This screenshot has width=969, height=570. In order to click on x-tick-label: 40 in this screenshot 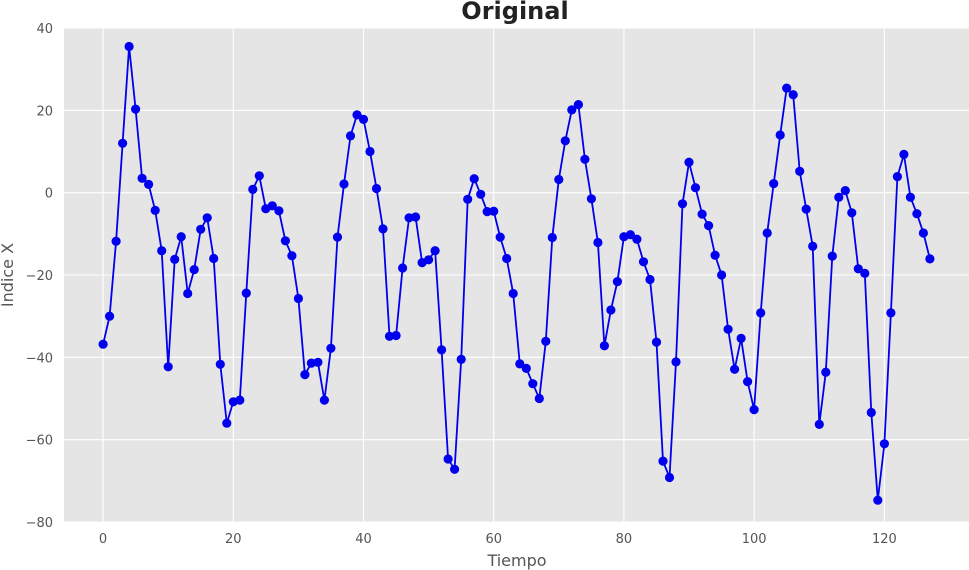, I will do `click(363, 539)`.